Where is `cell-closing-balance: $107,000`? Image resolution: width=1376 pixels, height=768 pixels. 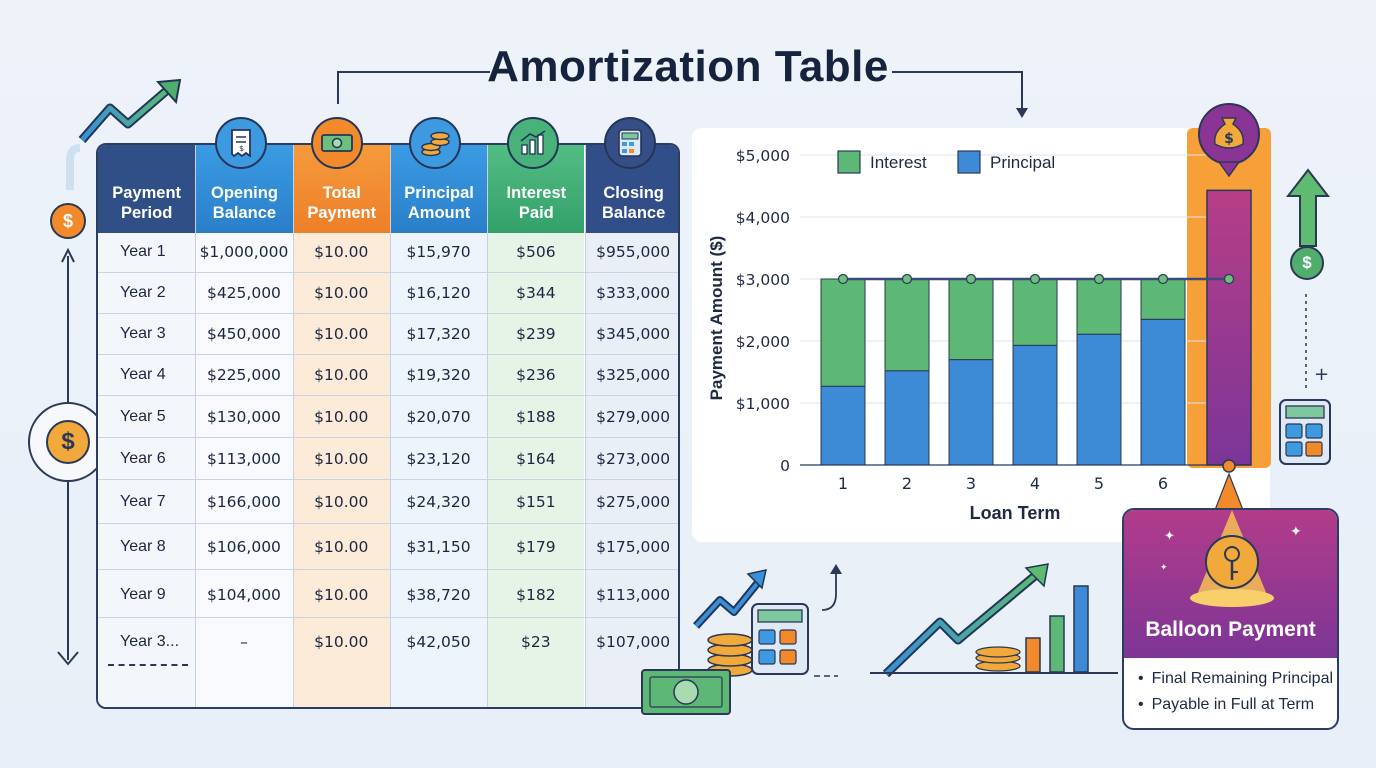
cell-closing-balance: $107,000 is located at coordinates (633, 642).